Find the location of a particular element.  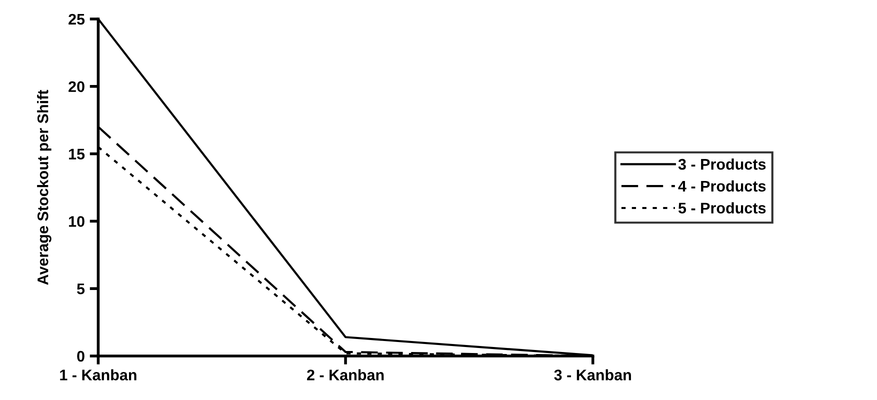

y-axis-title: Average Stockout per Shift is located at coordinates (44, 187).